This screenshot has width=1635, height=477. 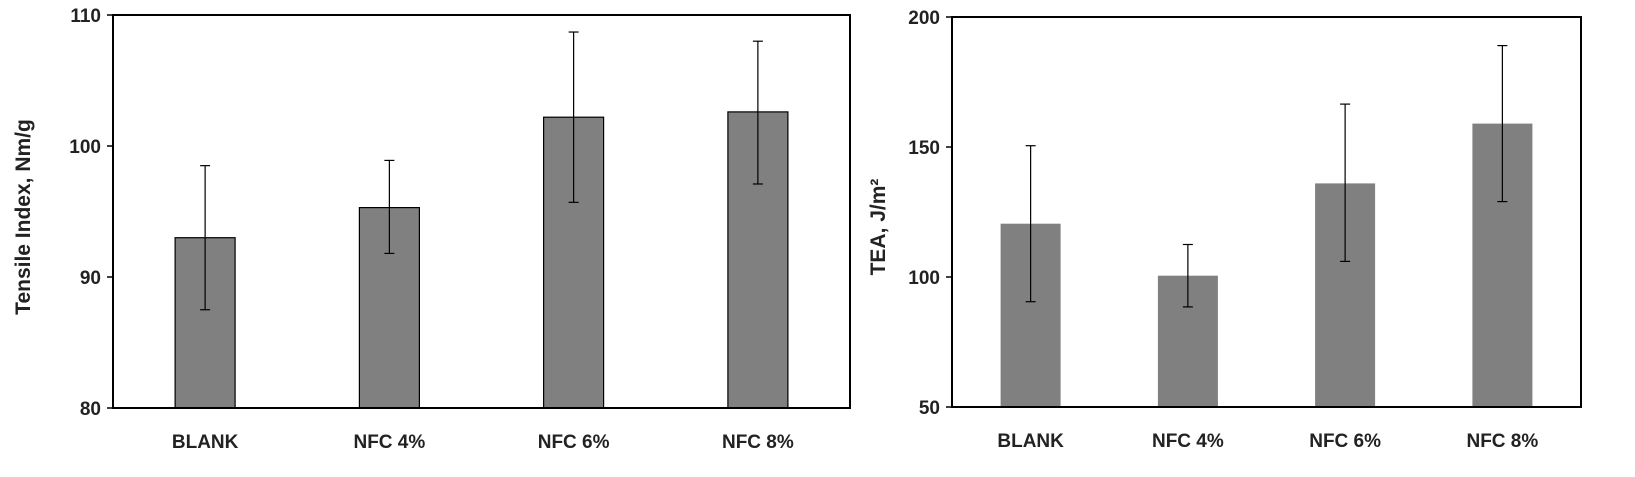 I want to click on tensile-index-y-tick-label-2: 100, so click(x=85, y=147).